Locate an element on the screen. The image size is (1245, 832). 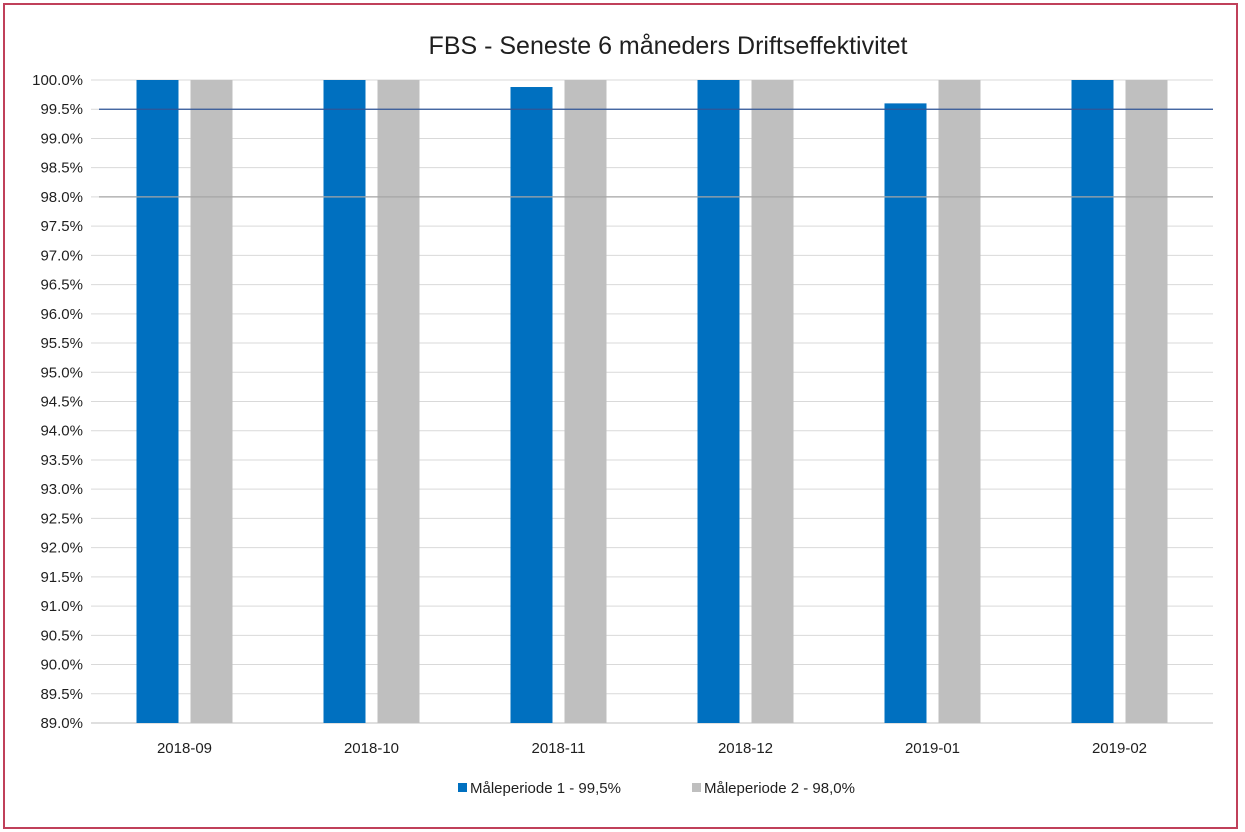
y-tick-label: 100.0% is located at coordinates (57, 80).